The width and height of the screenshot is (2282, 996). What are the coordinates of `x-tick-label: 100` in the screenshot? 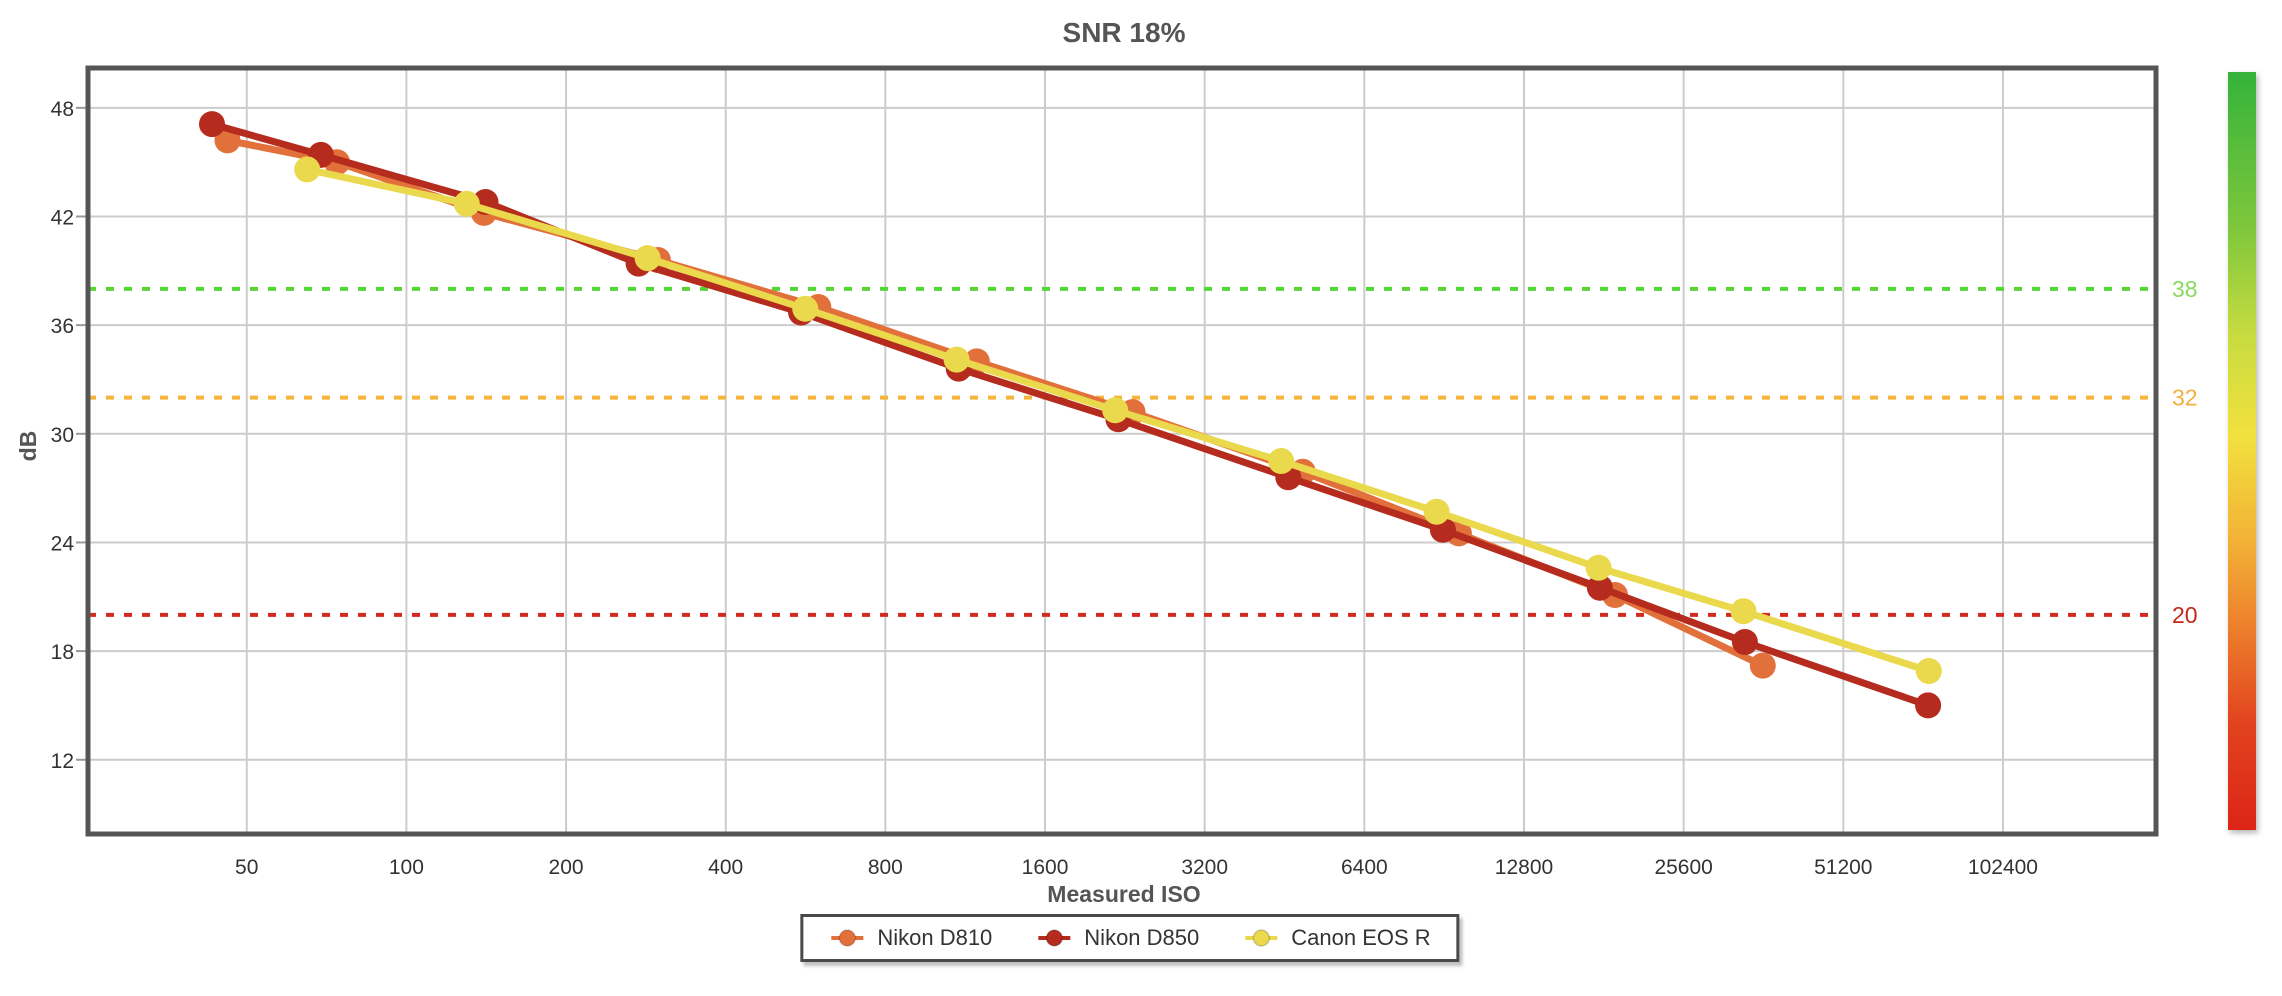 It's located at (406, 867).